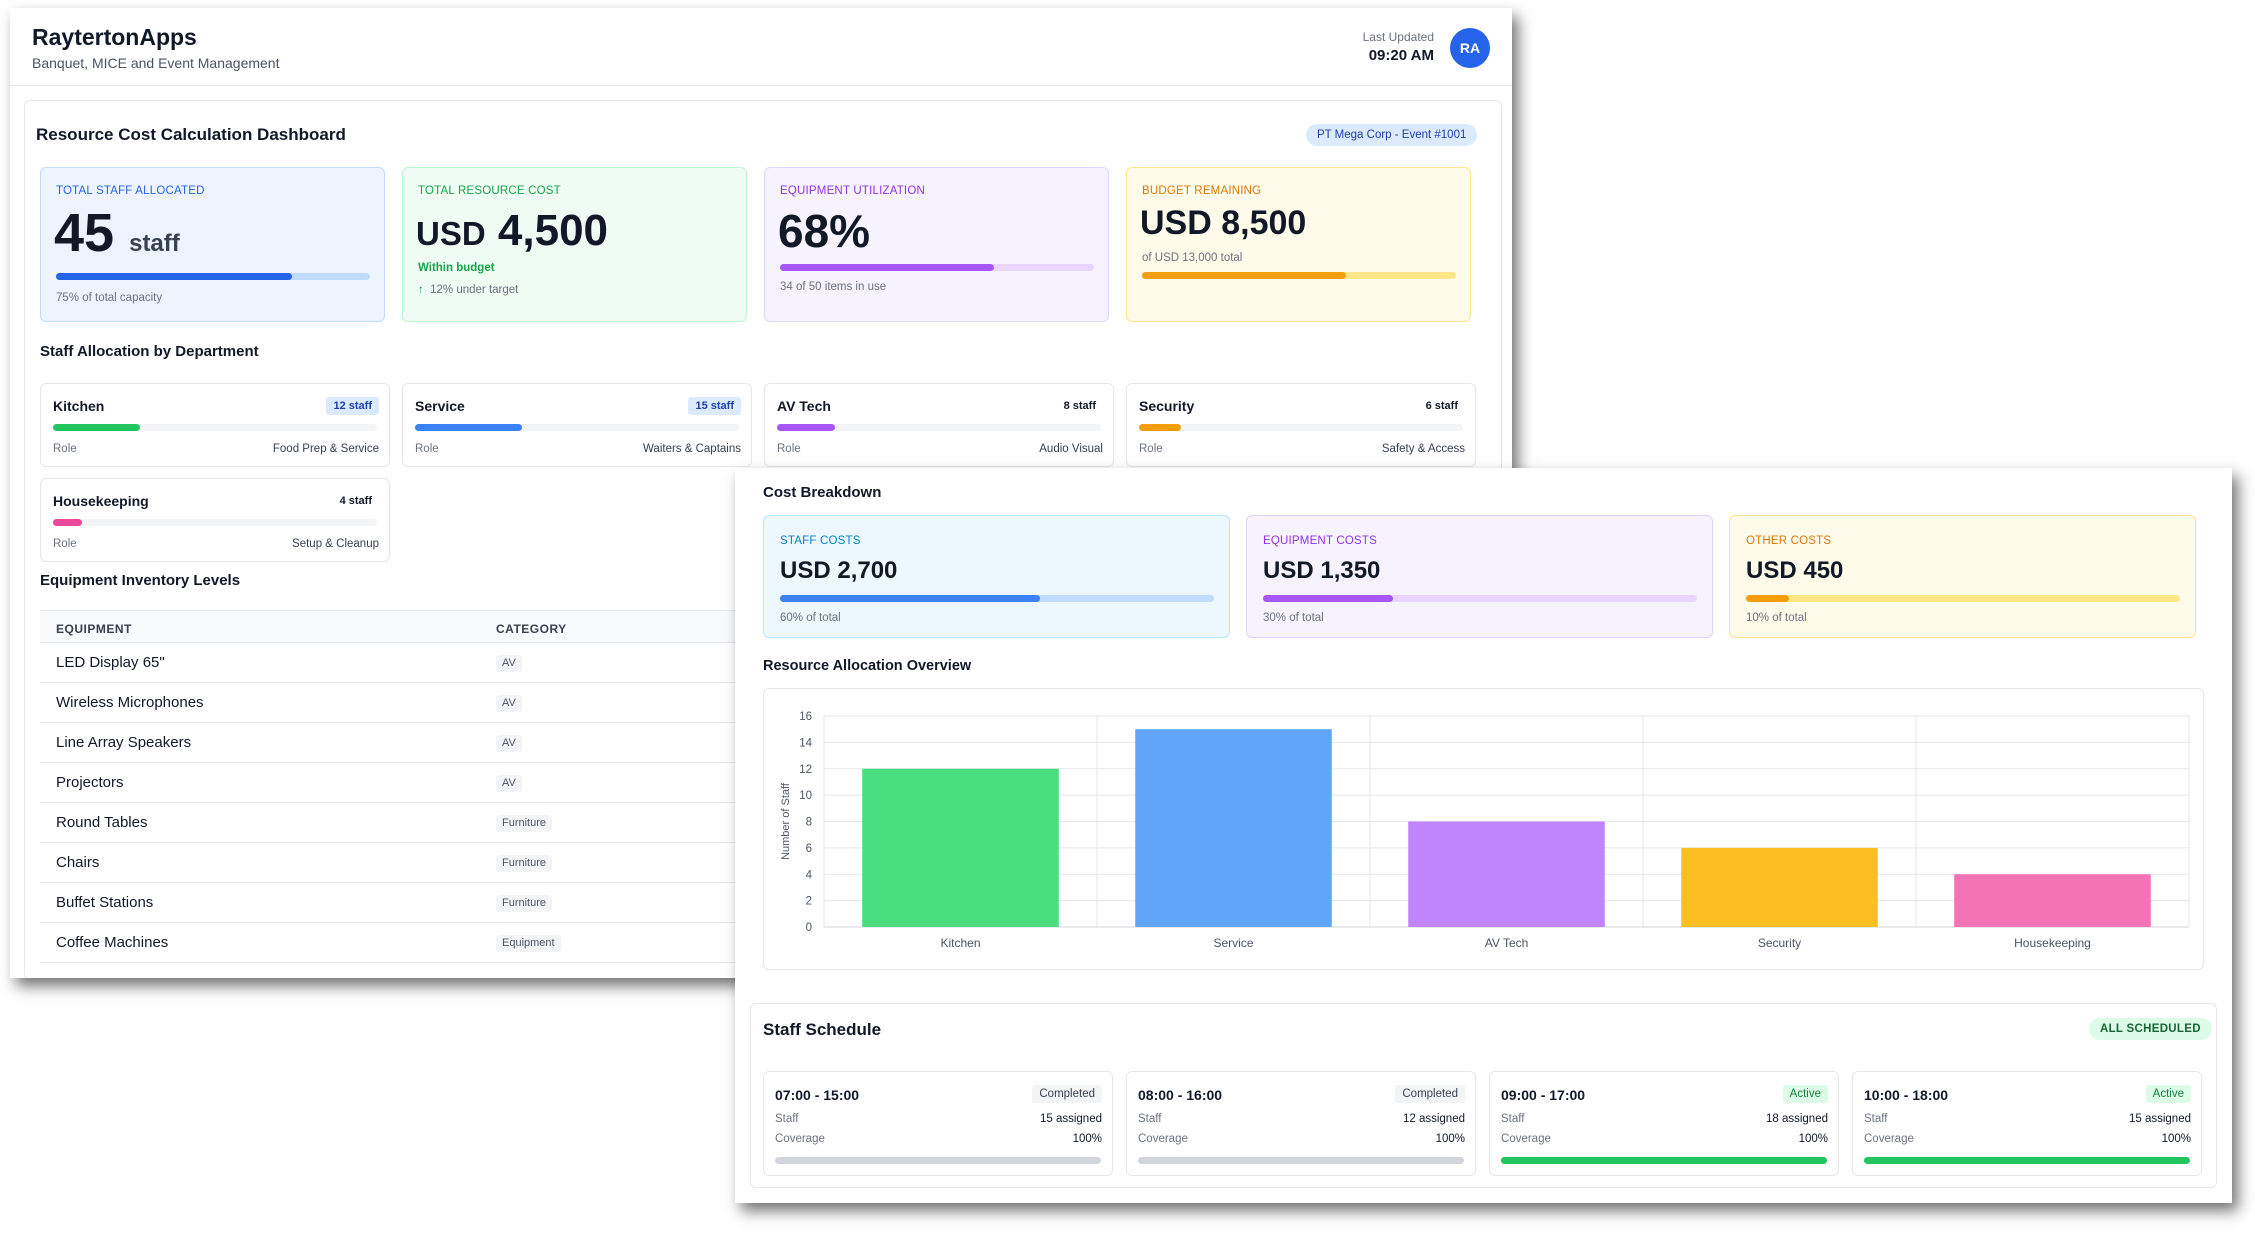 The height and width of the screenshot is (1235, 2255). I want to click on department-count-badge: 4 staff, so click(355, 501).